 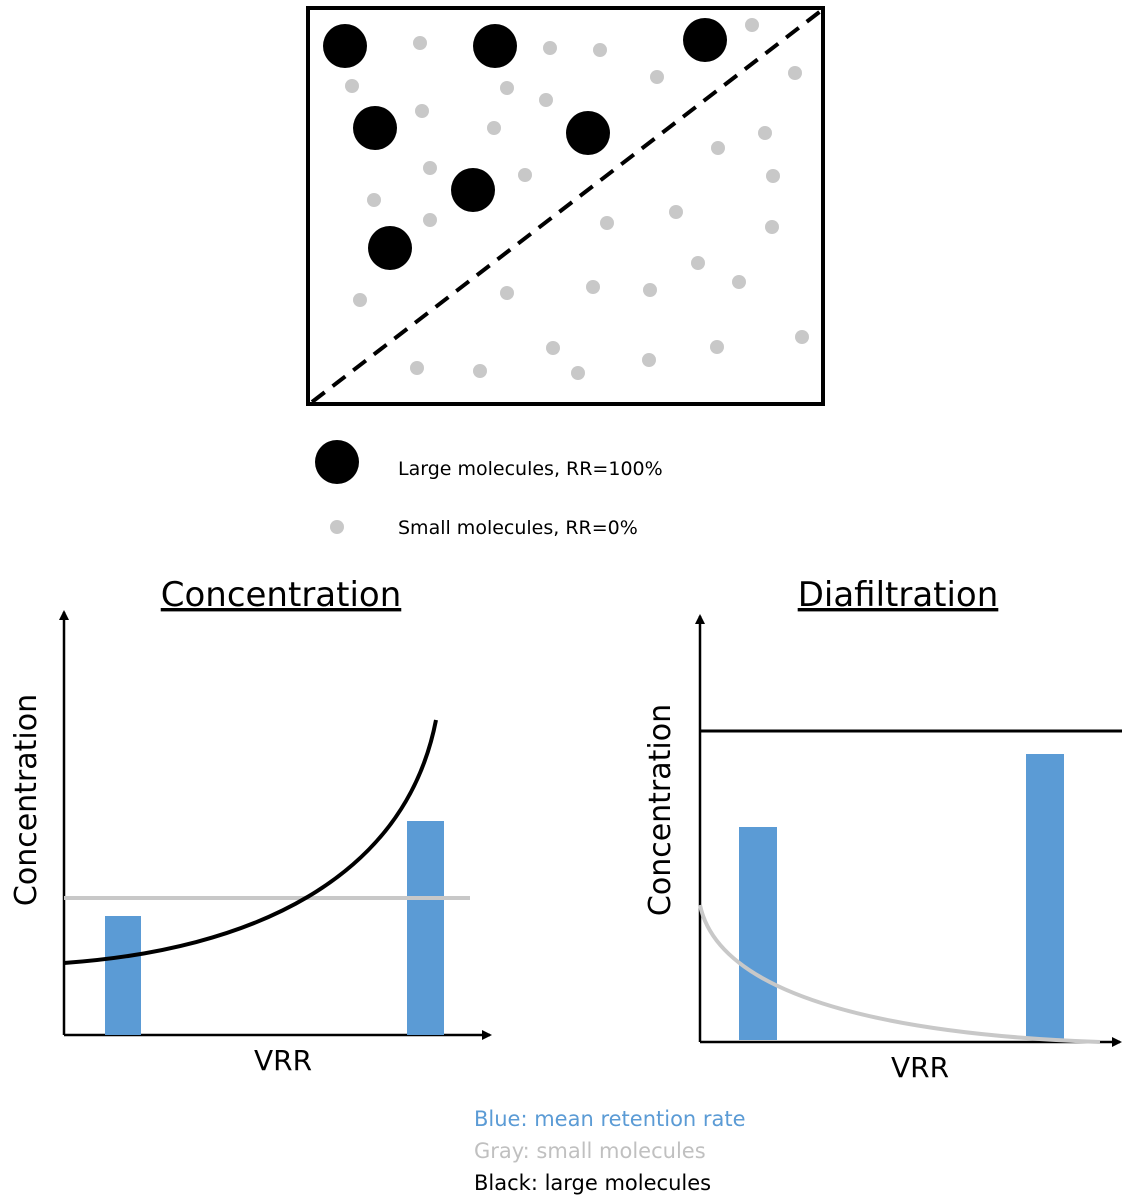 What do you see at coordinates (281, 595) in the screenshot?
I see `panel-title: Concentration` at bounding box center [281, 595].